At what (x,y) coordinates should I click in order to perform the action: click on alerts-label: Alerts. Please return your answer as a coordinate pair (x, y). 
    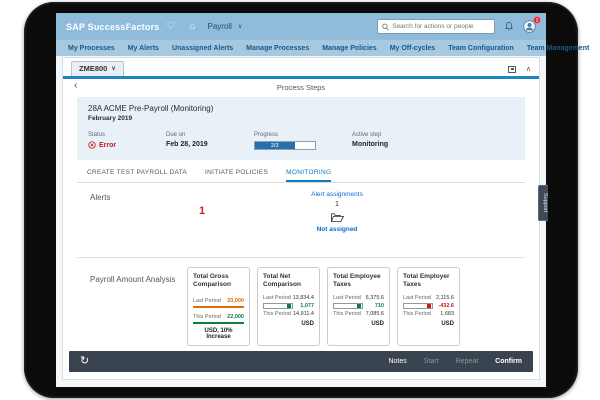
    Looking at the image, I should click on (100, 197).